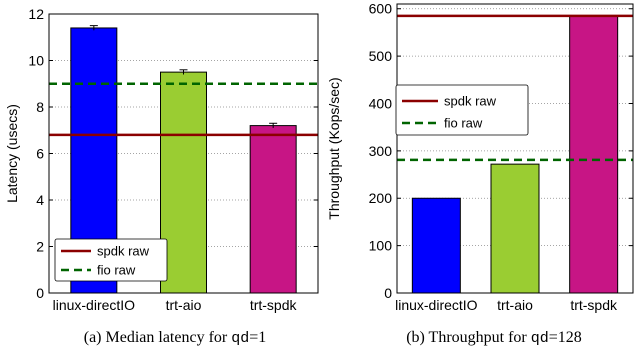 The width and height of the screenshot is (640, 351). Describe the element at coordinates (40, 107) in the screenshot. I see `y-tick-label: 8` at that location.